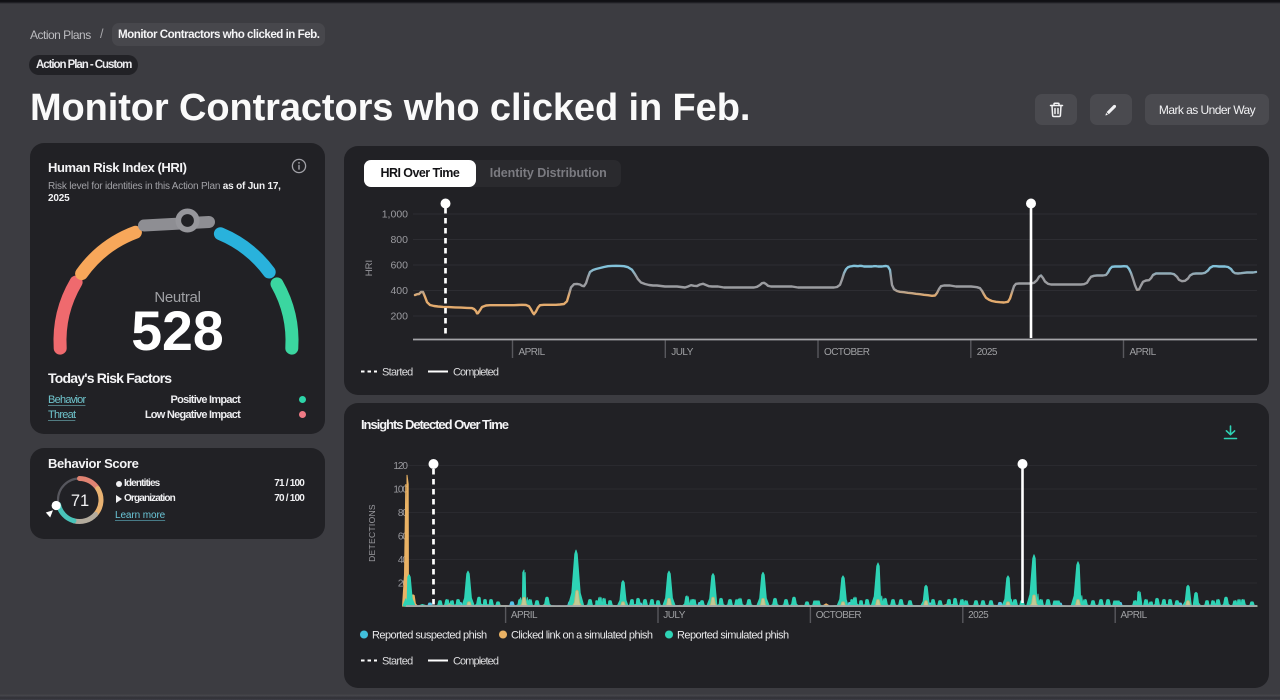  Describe the element at coordinates (395, 215) in the screenshot. I see `svg-text: 1,000` at that location.